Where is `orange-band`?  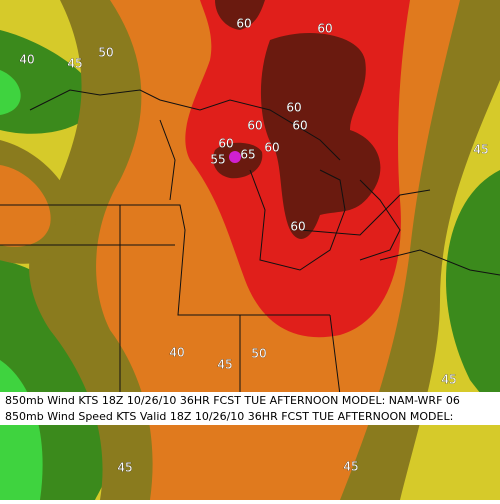 orange-band is located at coordinates (25, 206).